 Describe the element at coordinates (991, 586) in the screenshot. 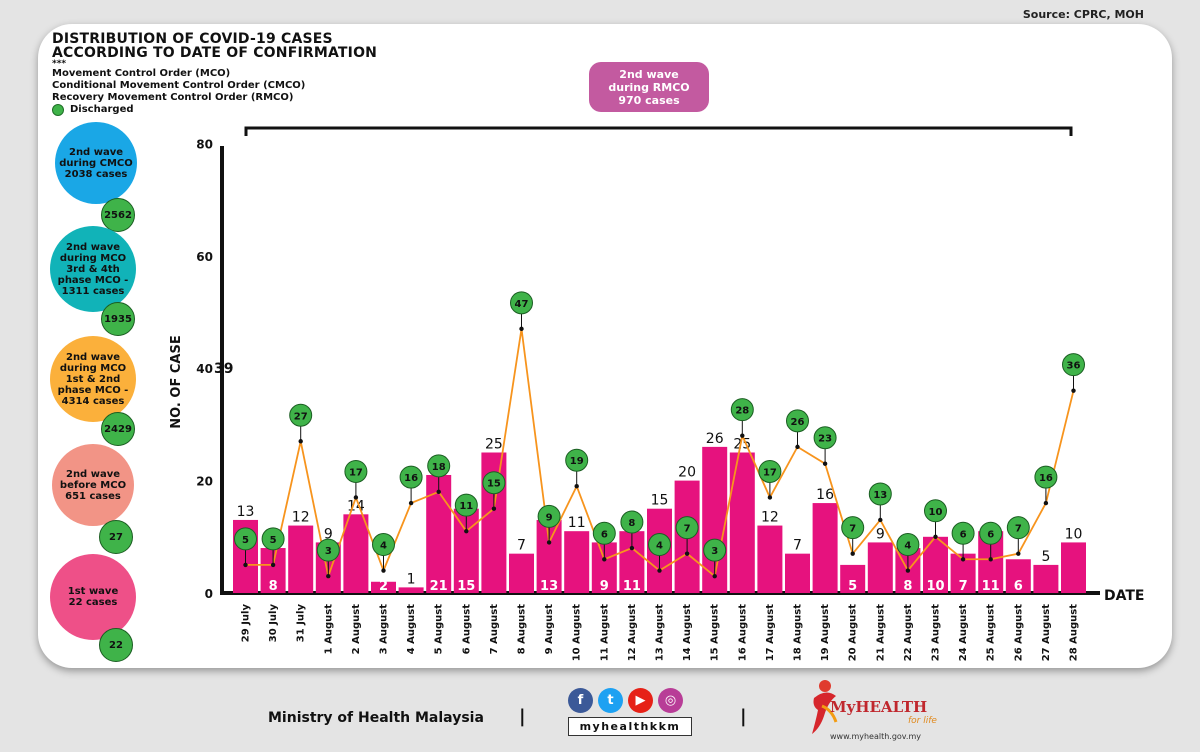

I see `bar-value-label: 11` at that location.